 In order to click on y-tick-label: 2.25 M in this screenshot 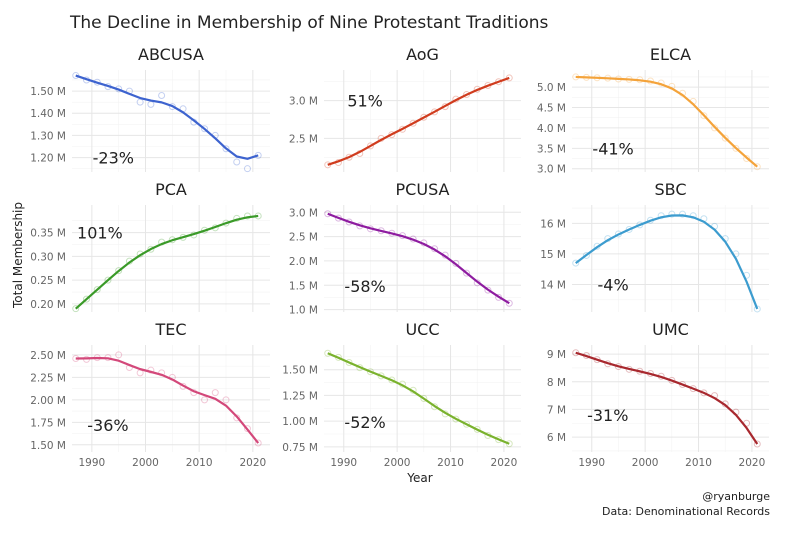, I will do `click(48, 378)`.